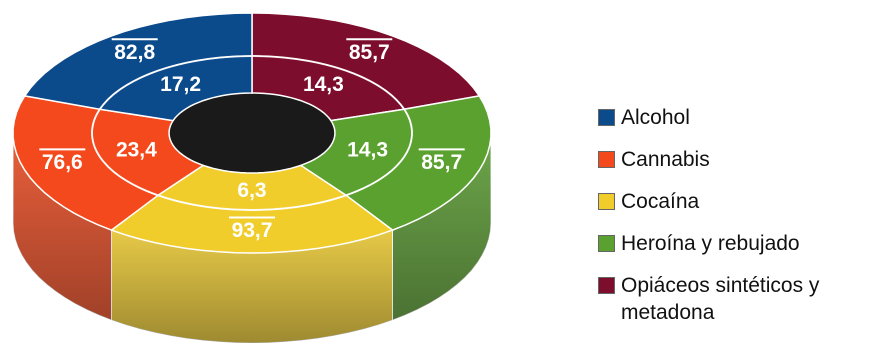 The width and height of the screenshot is (881, 359). I want to click on legend-swatch-opiaceos, so click(606, 285).